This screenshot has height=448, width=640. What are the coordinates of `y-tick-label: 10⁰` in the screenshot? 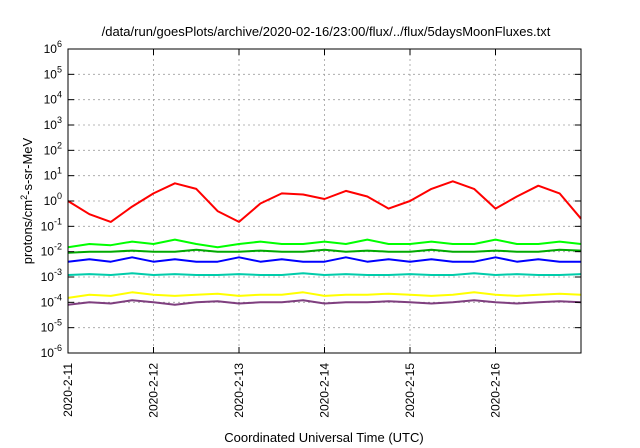 It's located at (53, 199).